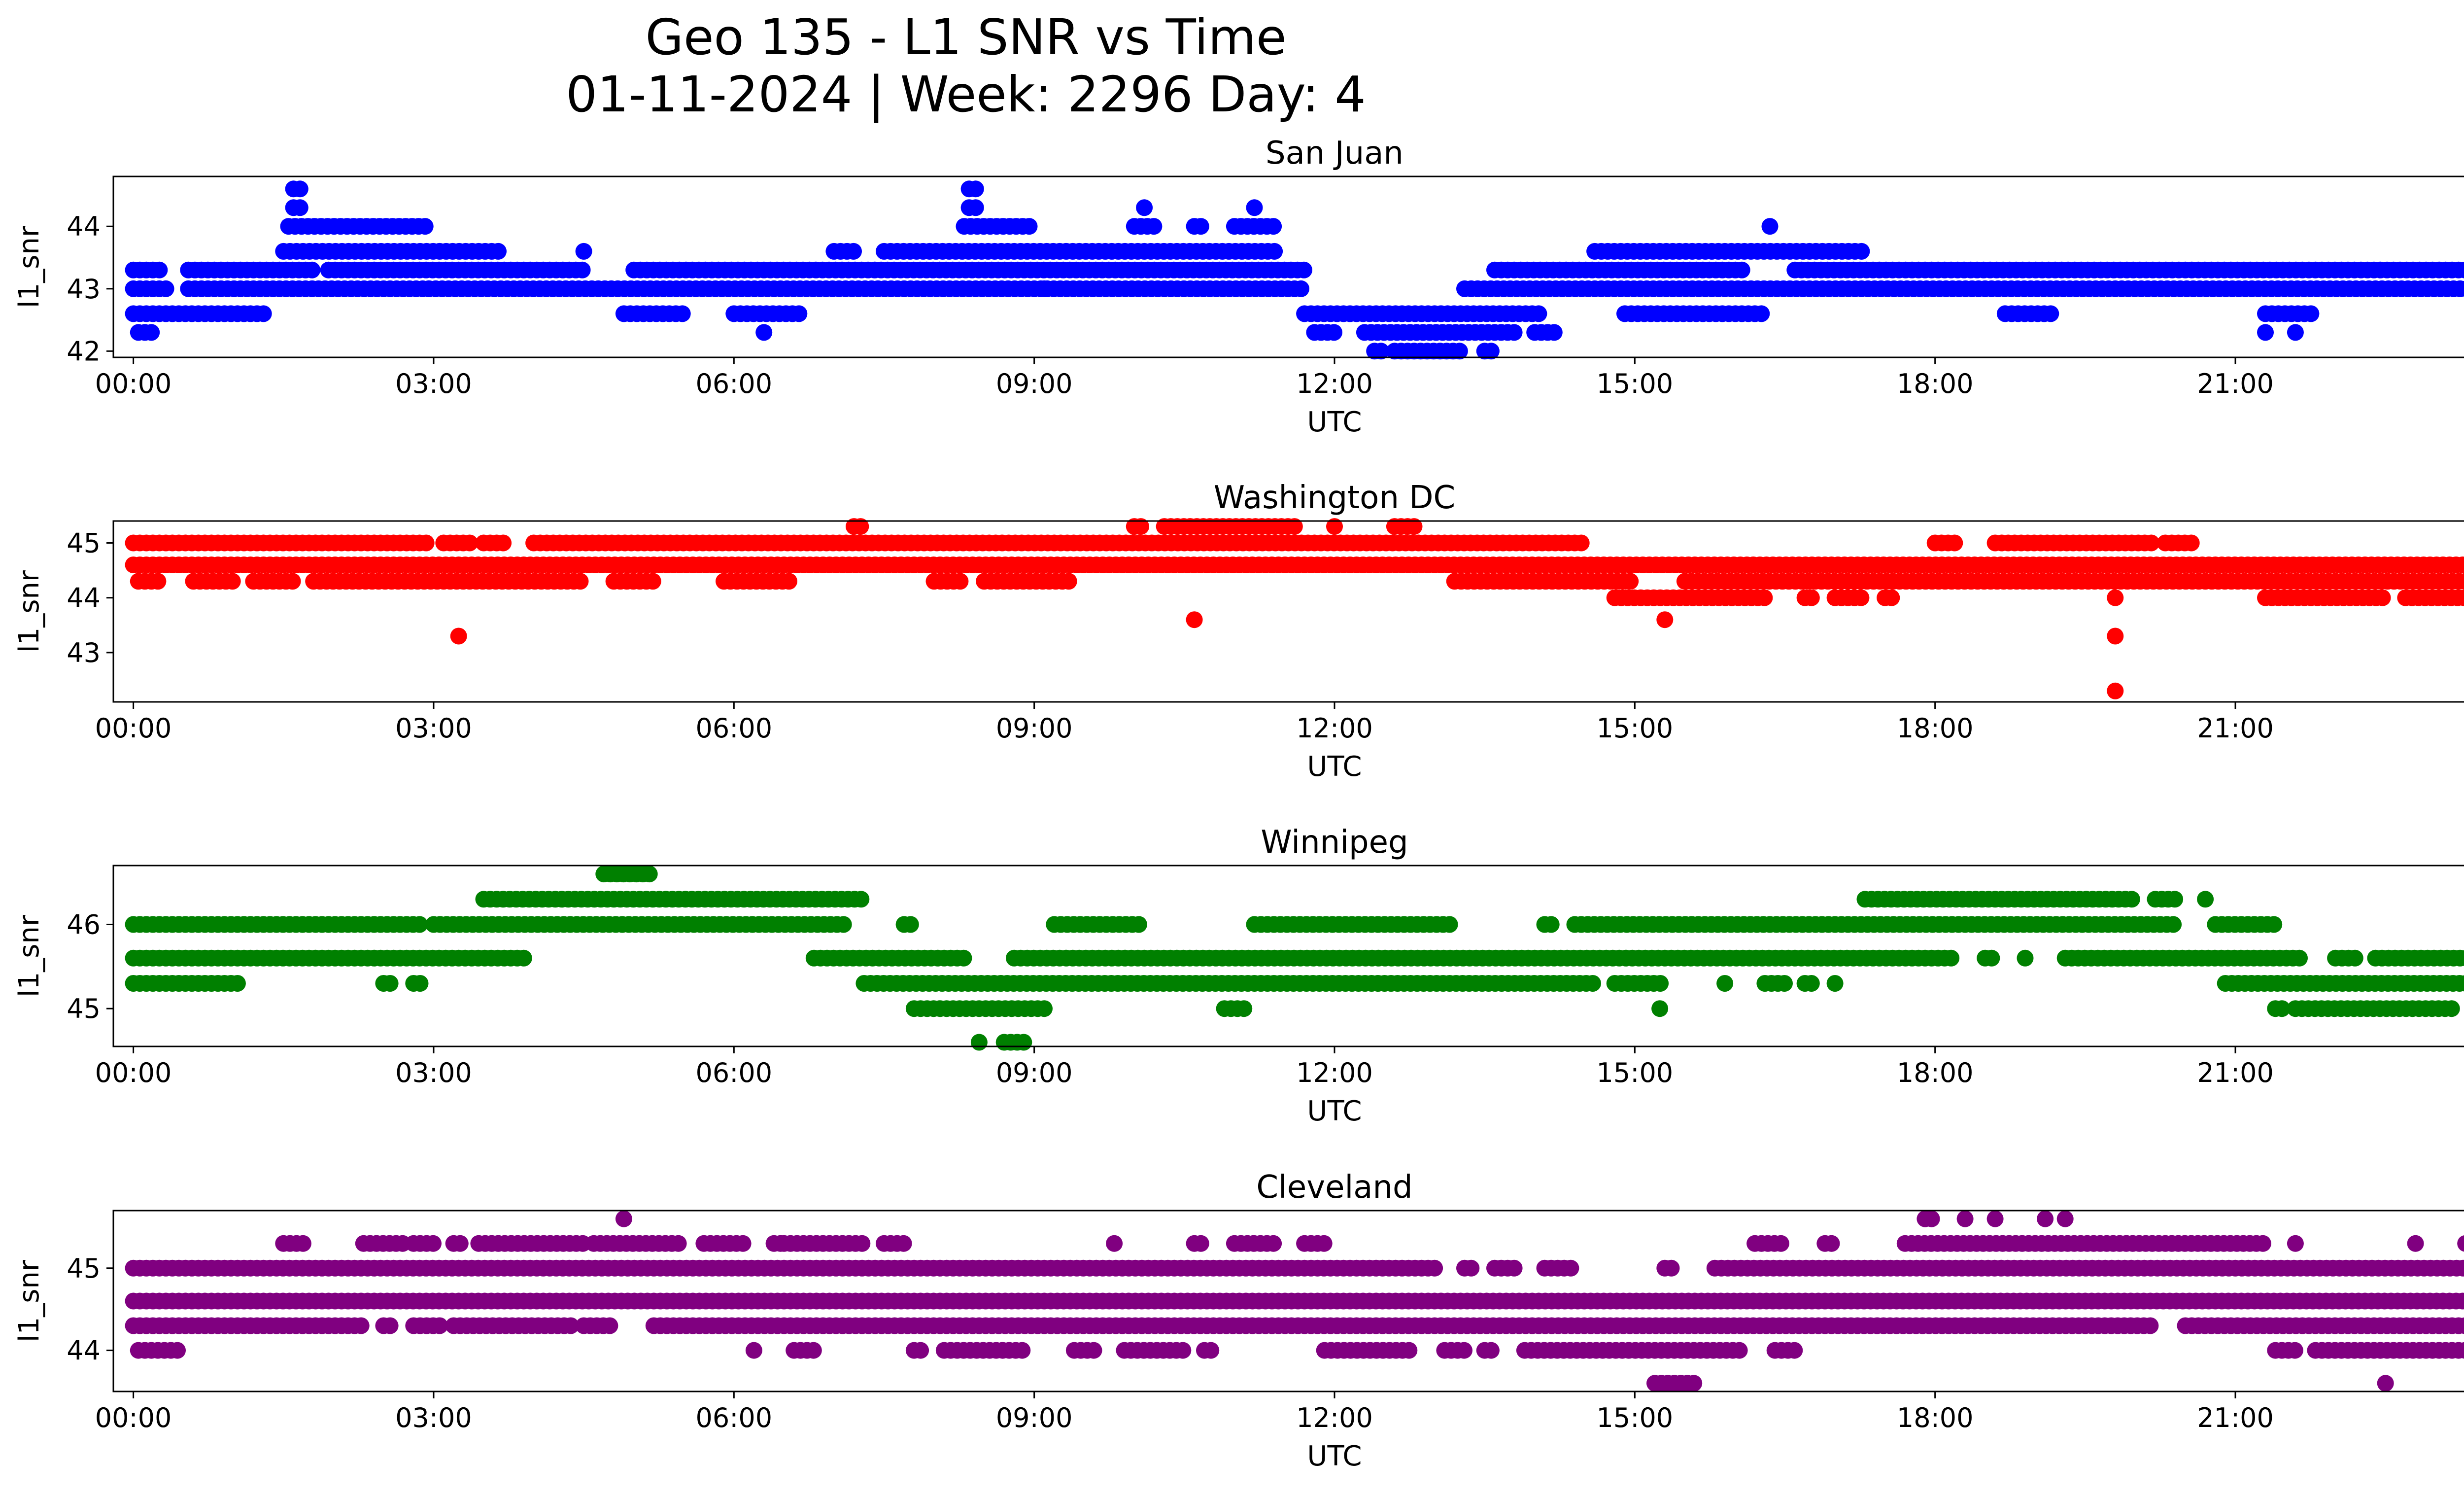 The width and height of the screenshot is (2464, 1495). I want to click on x-tick-label: 09:00, so click(1034, 1417).